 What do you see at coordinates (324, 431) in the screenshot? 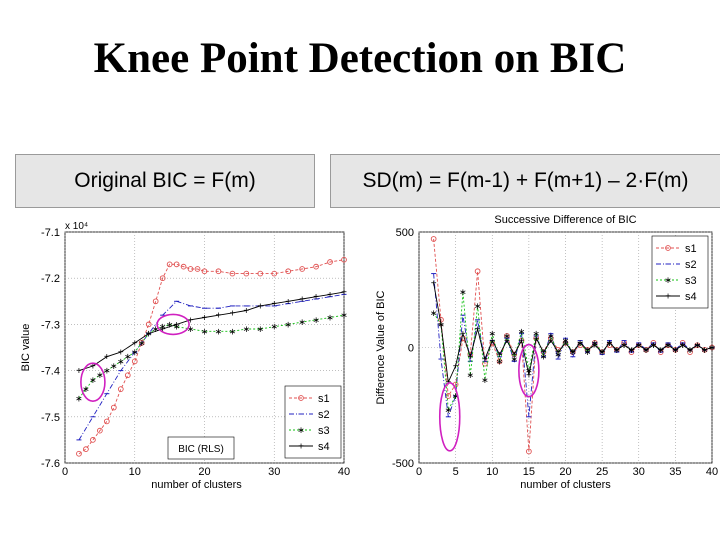
I see `legend-label-s3: s3` at bounding box center [324, 431].